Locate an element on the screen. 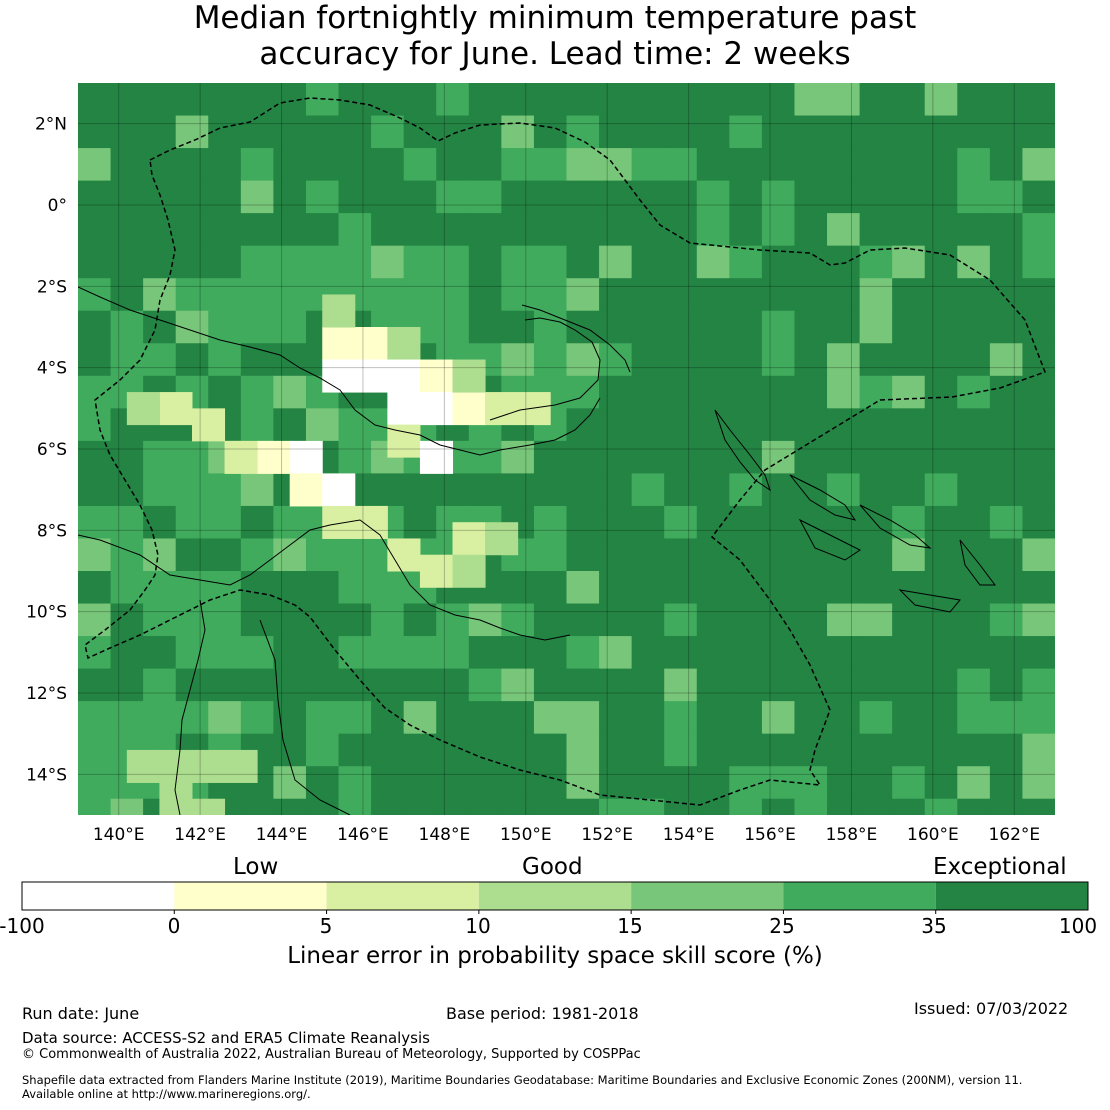 Image resolution: width=1110 pixels, height=1110 pixels. lat-tick-label: 10°S is located at coordinates (46, 613).